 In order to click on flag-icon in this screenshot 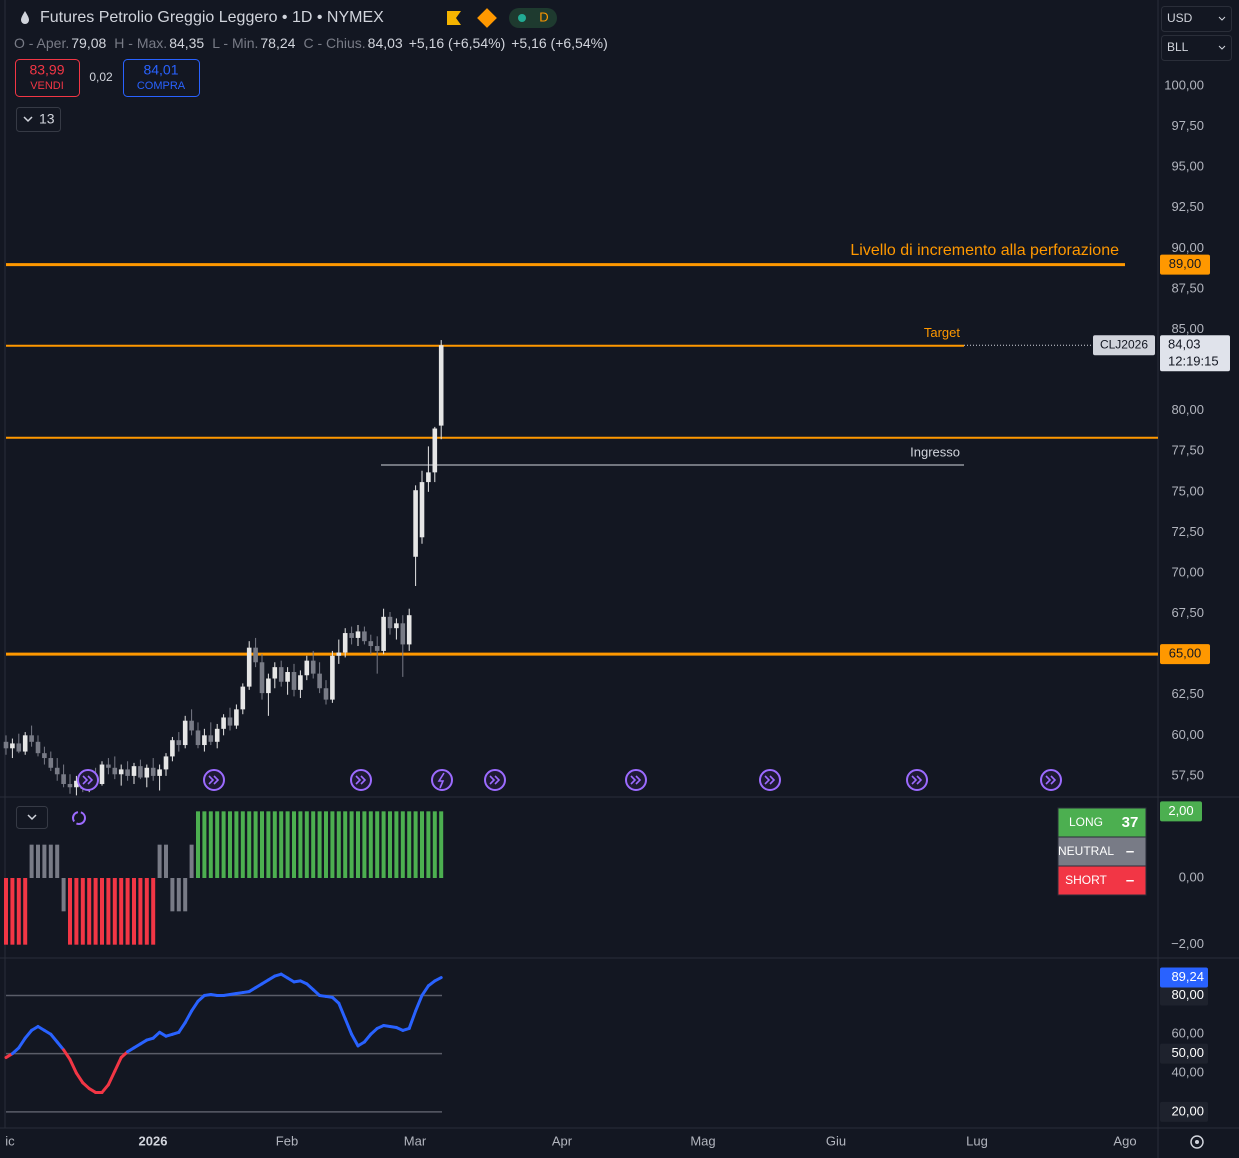, I will do `click(454, 18)`.